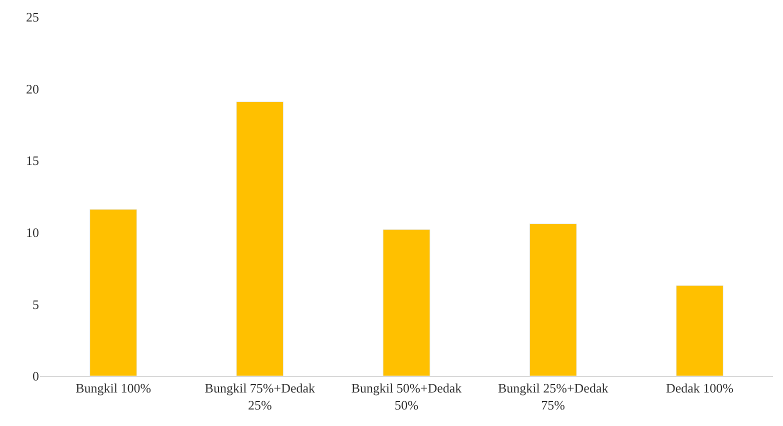 Image resolution: width=783 pixels, height=426 pixels. I want to click on y-tick-label: 5, so click(35, 304).